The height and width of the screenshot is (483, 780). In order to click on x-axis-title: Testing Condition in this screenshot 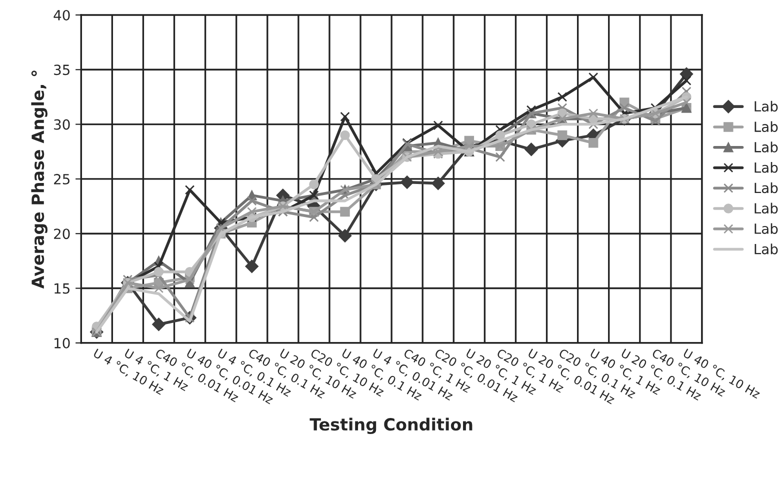, I will do `click(391, 426)`.